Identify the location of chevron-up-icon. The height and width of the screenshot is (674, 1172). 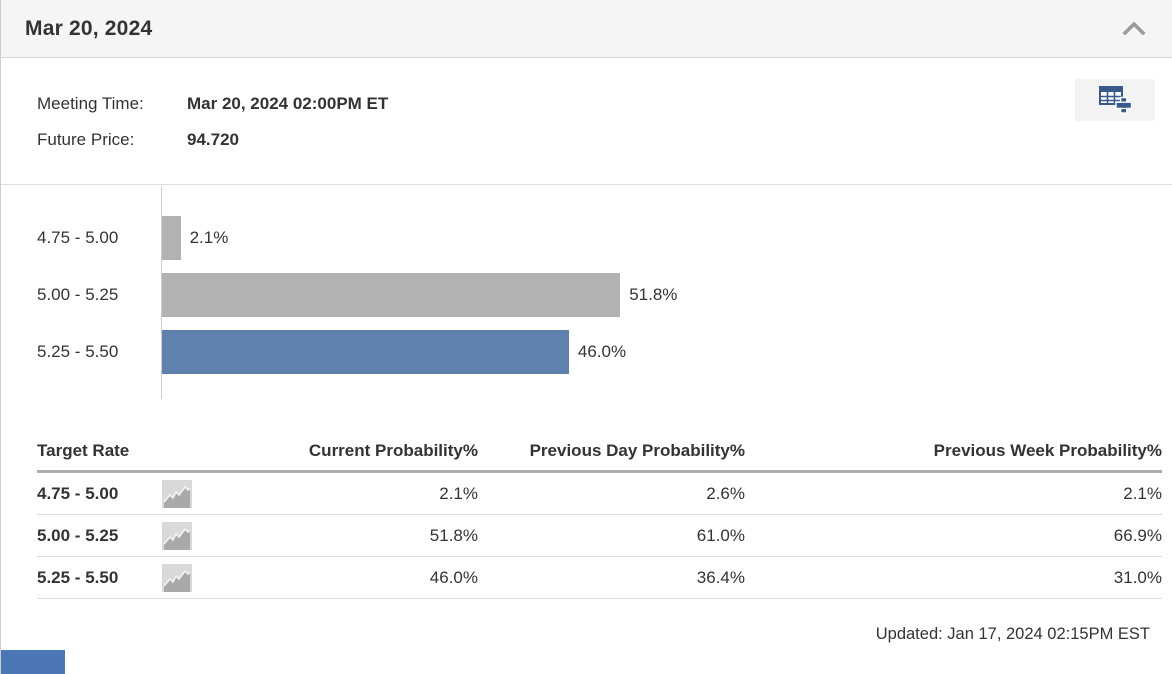
(1134, 28).